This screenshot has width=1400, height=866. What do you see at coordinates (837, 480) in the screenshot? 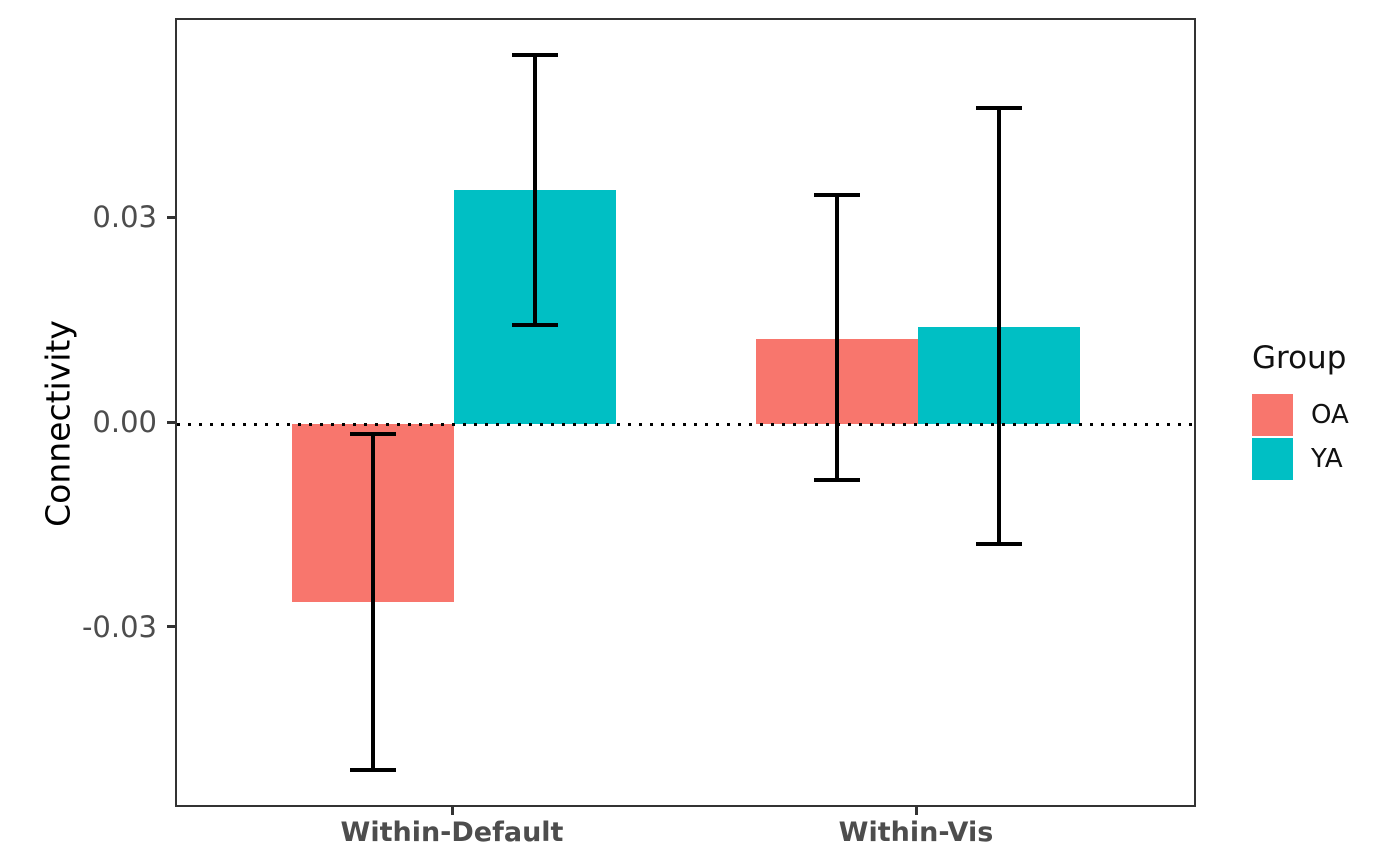
I see `error-bar-cap-bottom-oa-within-vis` at bounding box center [837, 480].